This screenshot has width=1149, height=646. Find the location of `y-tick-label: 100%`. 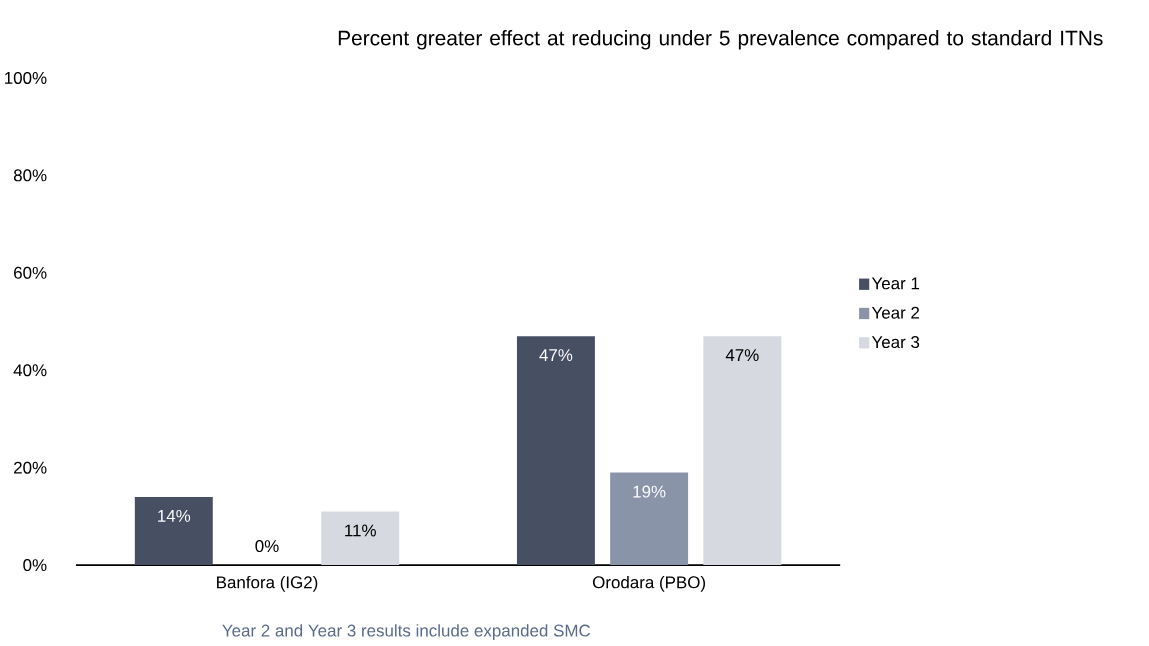

y-tick-label: 100% is located at coordinates (26, 77).